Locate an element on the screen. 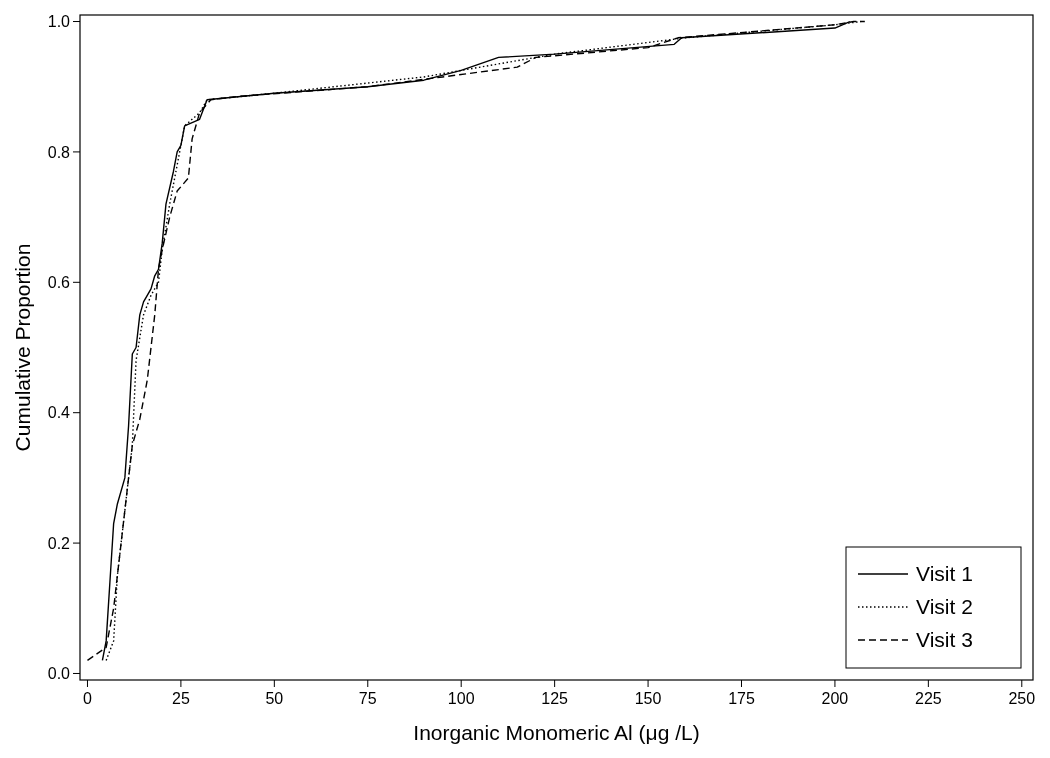 Image resolution: width=1050 pixels, height=758 pixels. x-tick-label: 150 is located at coordinates (648, 698).